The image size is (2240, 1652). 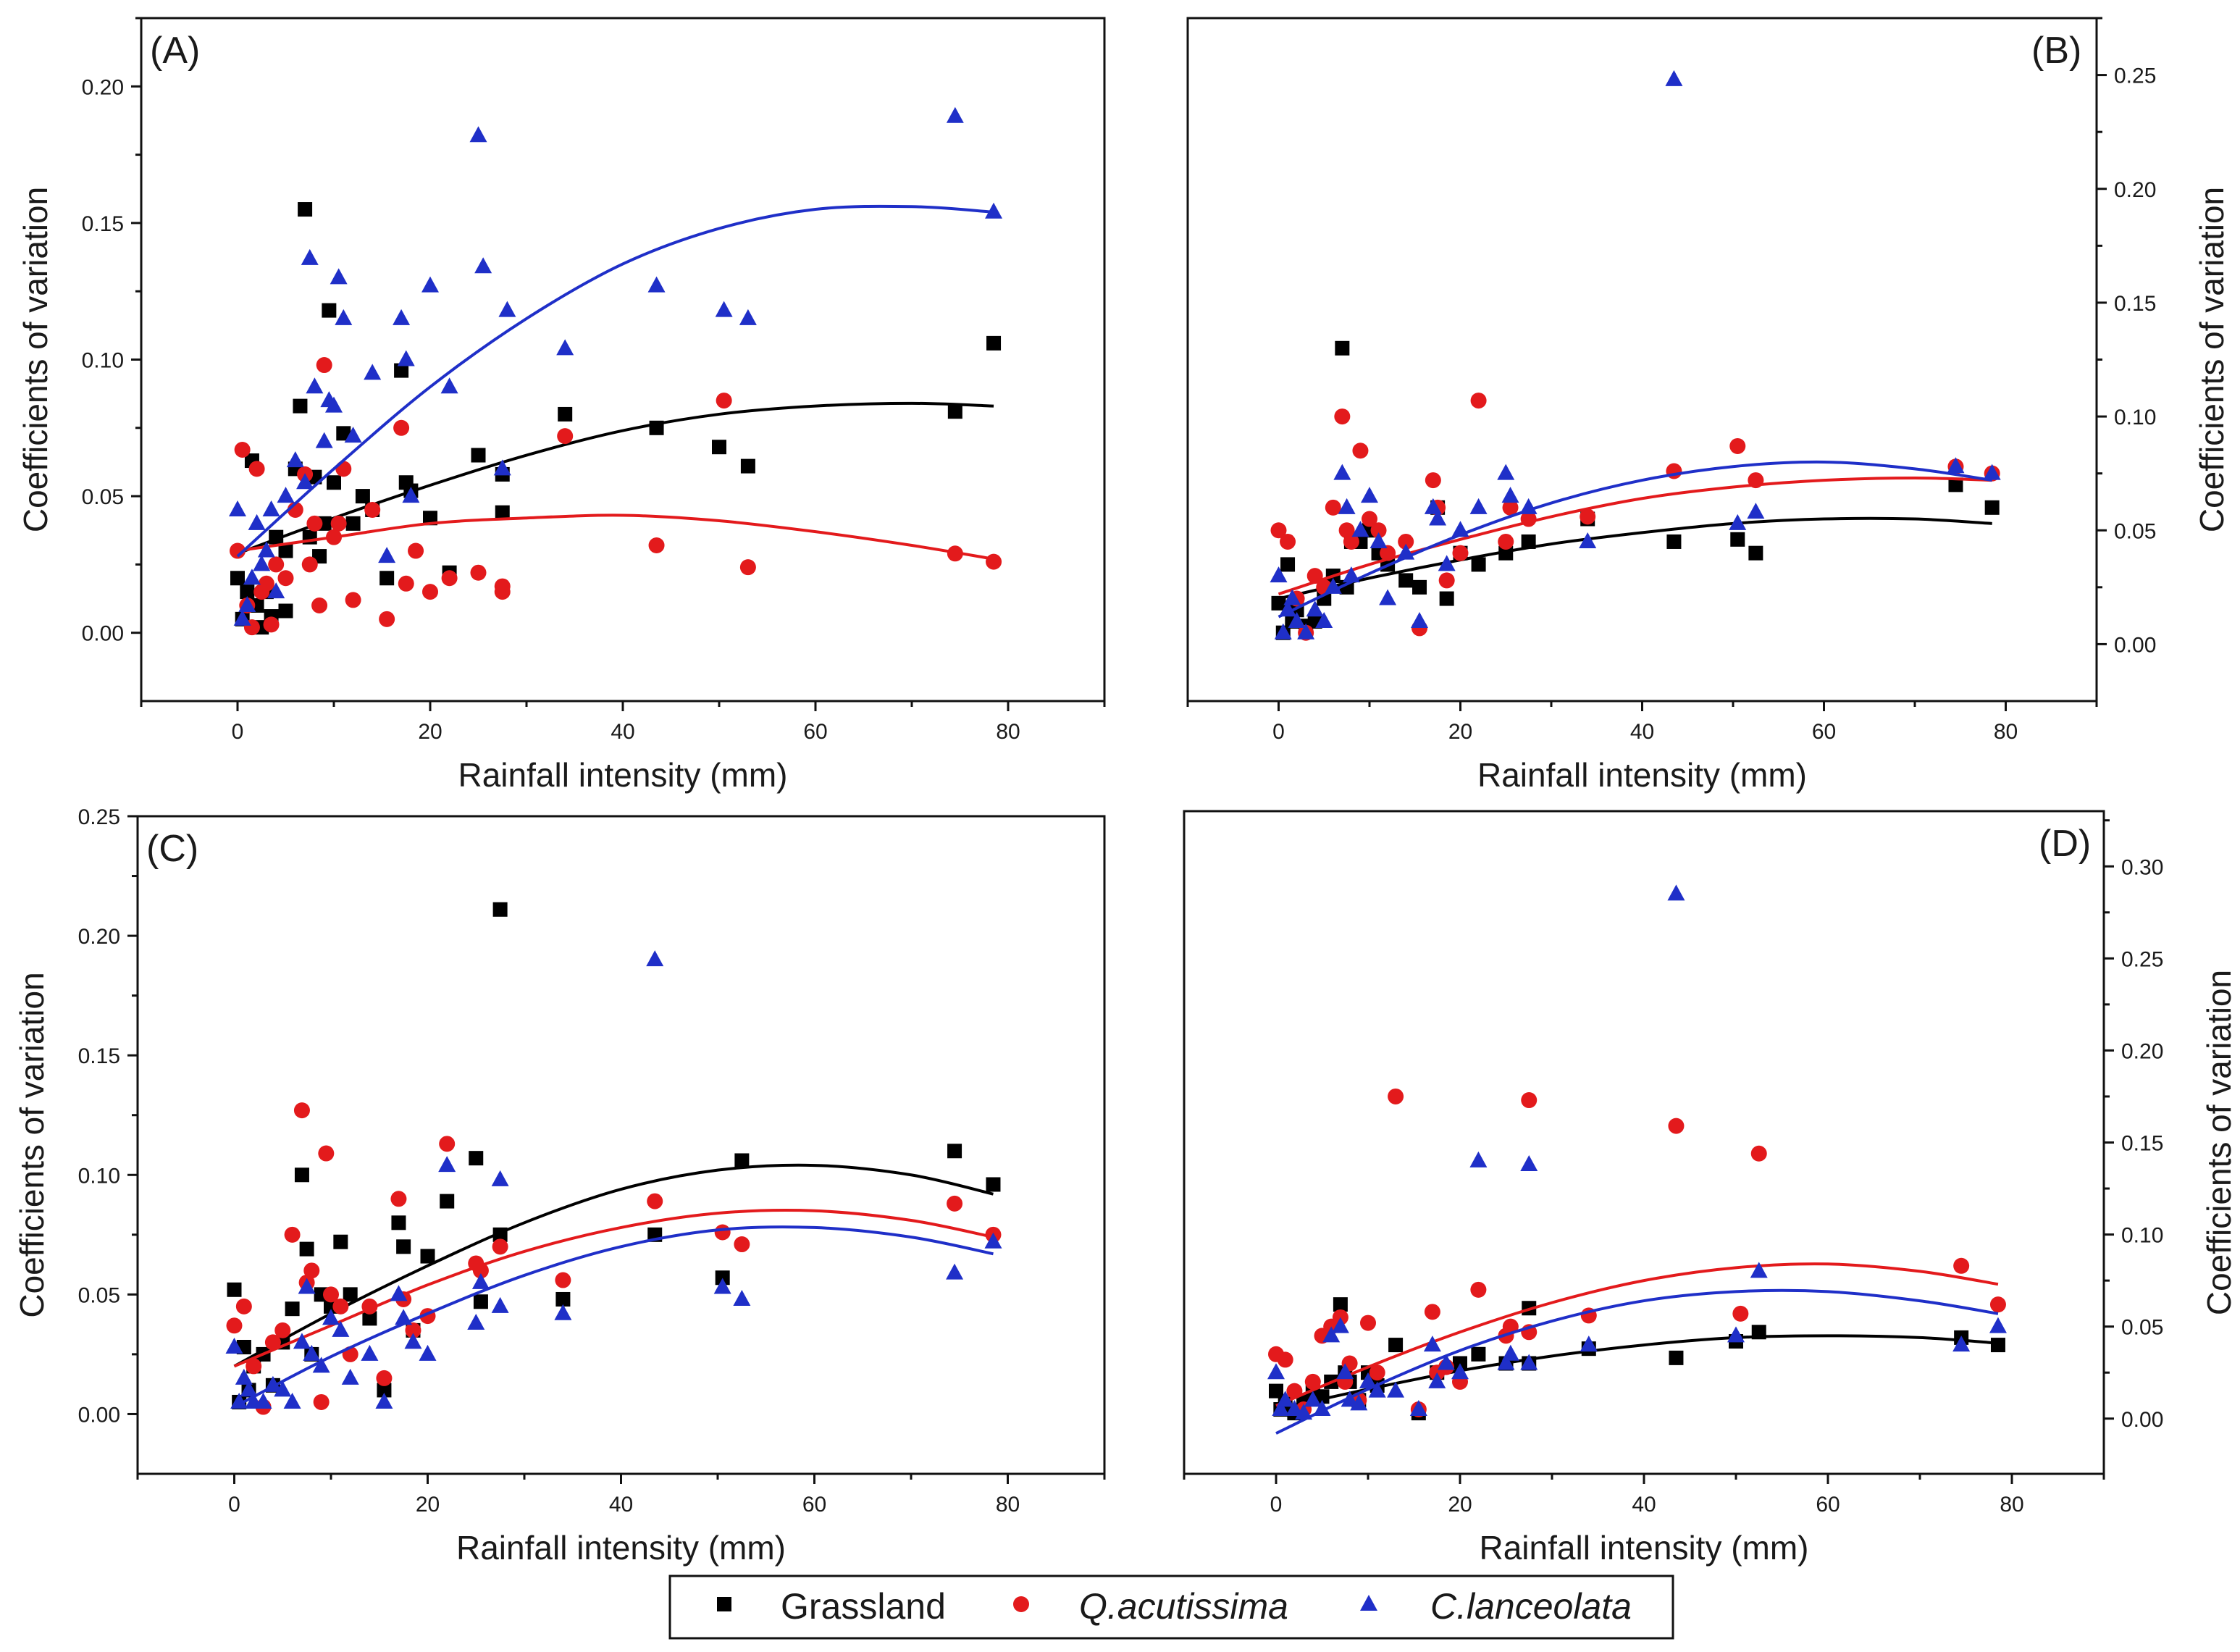 I want to click on data-area, so click(x=616, y=371).